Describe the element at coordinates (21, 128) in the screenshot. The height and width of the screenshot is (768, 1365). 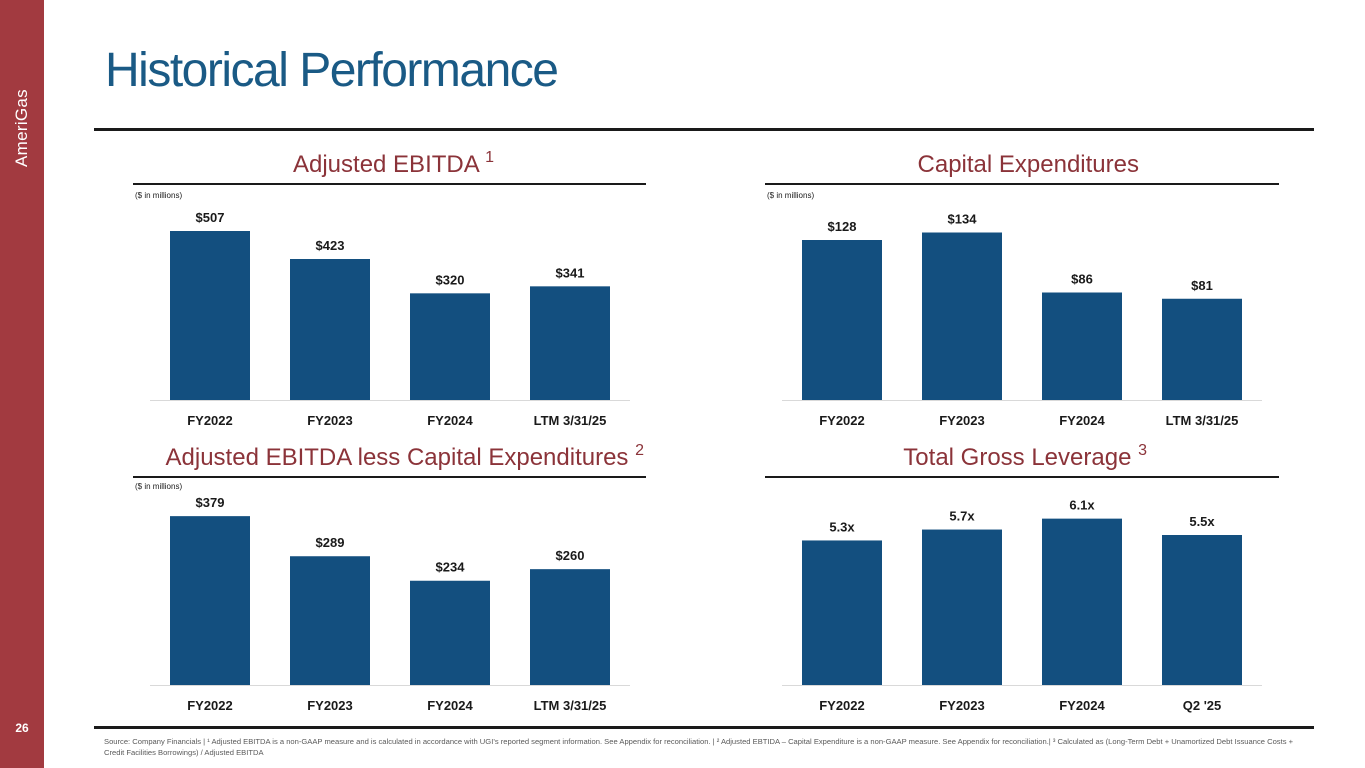
I see `brand-label: AmeriGas` at that location.